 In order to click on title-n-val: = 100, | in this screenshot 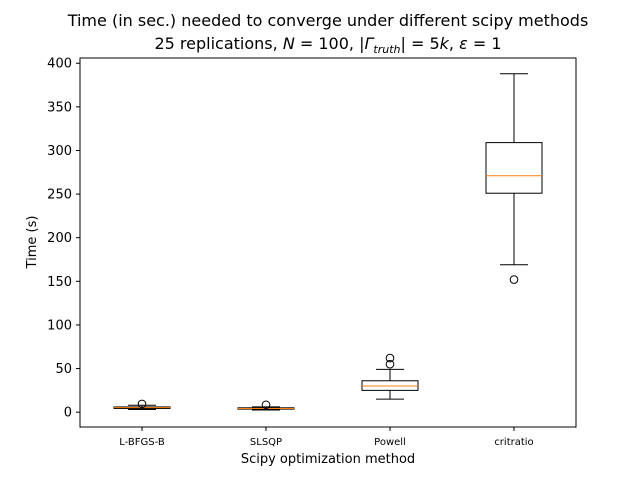, I will do `click(330, 43)`.